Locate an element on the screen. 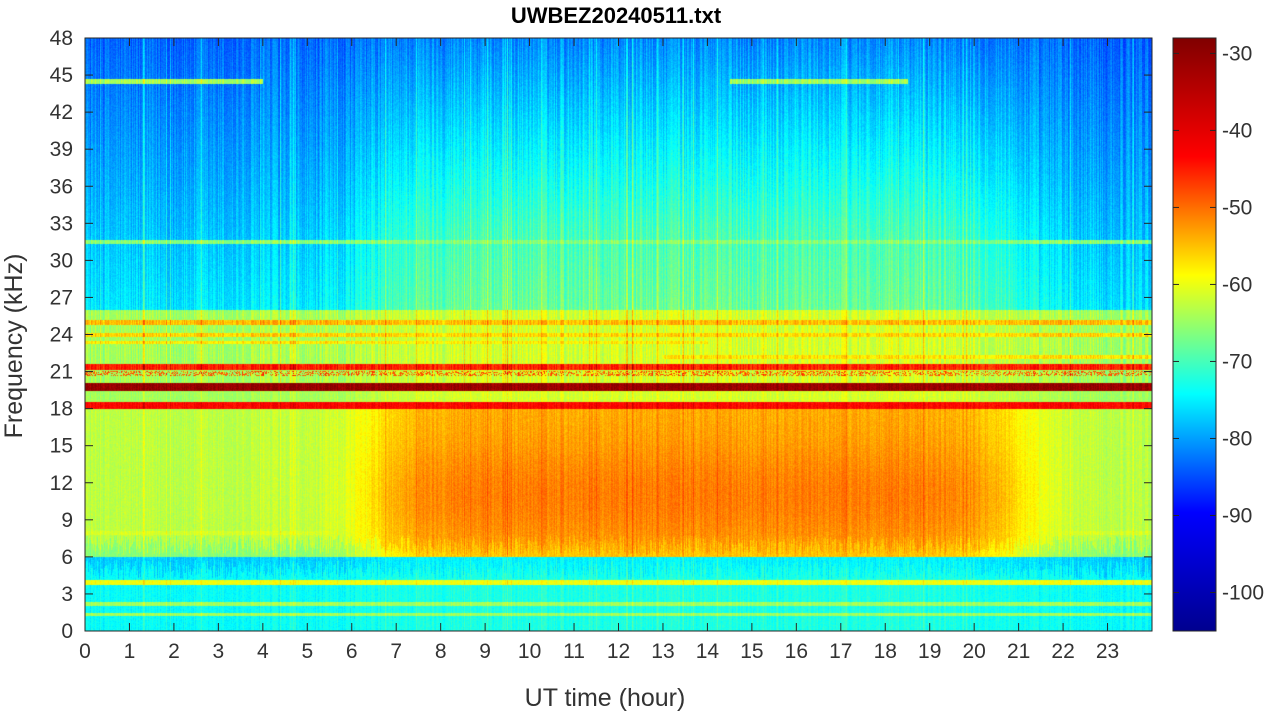 This screenshot has width=1280, height=715. y-tick-label: 48 is located at coordinates (61, 38).